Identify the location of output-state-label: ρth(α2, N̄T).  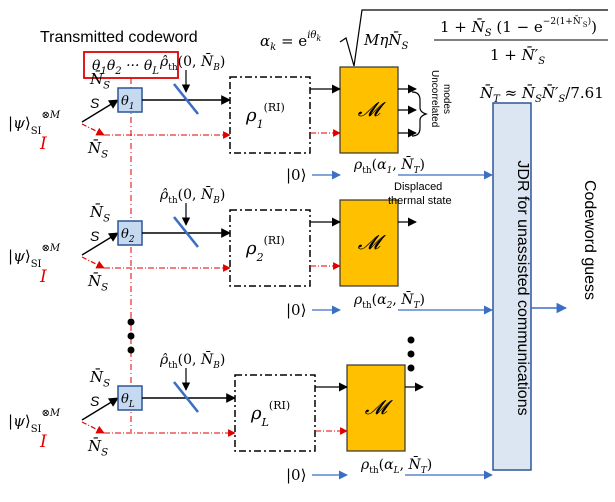
(389, 300).